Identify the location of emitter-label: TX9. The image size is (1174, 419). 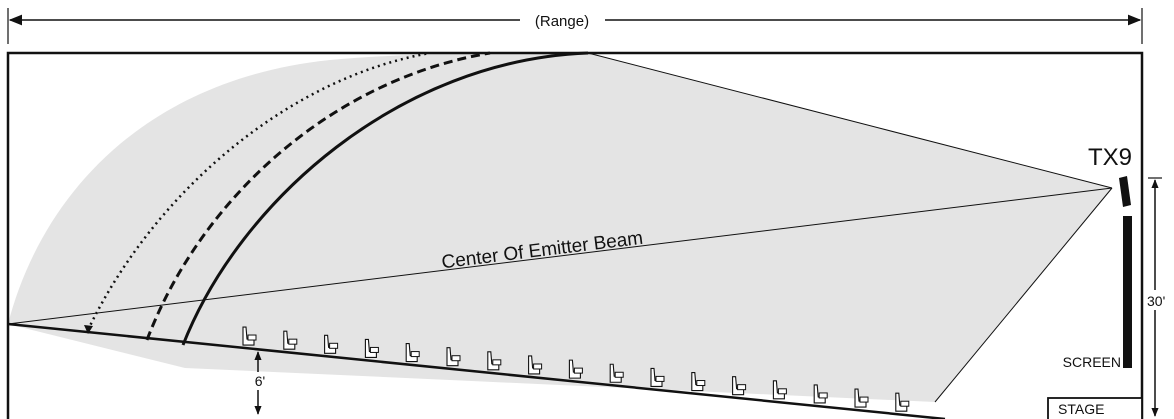
(1110, 157).